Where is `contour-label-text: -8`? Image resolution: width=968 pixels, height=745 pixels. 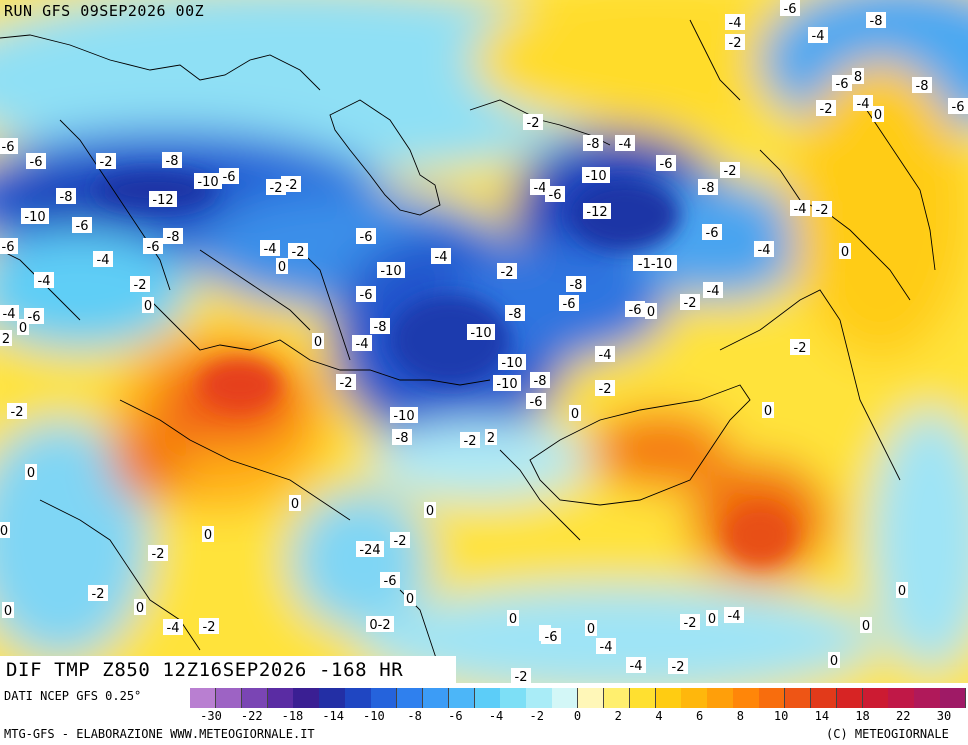
contour-label-text: -8 is located at coordinates (66, 197).